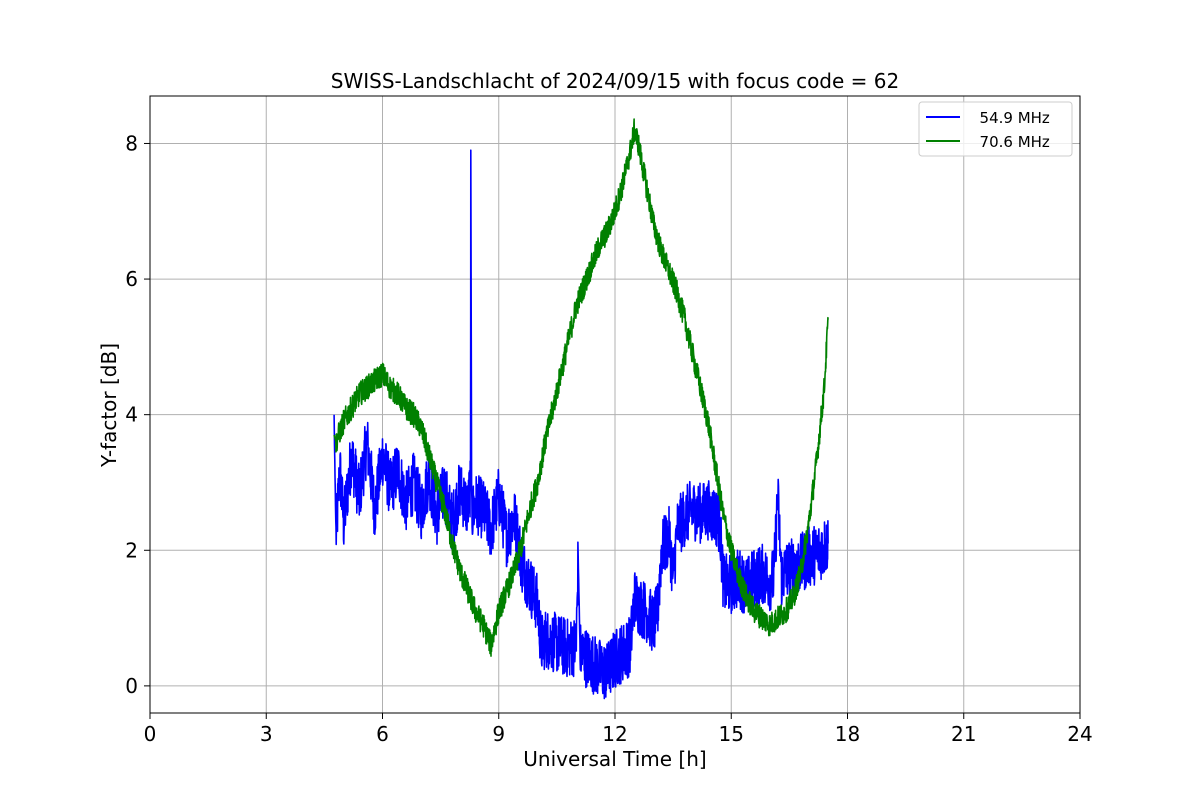 The width and height of the screenshot is (1200, 800). Describe the element at coordinates (131, 415) in the screenshot. I see `y-tick-label: 4` at that location.